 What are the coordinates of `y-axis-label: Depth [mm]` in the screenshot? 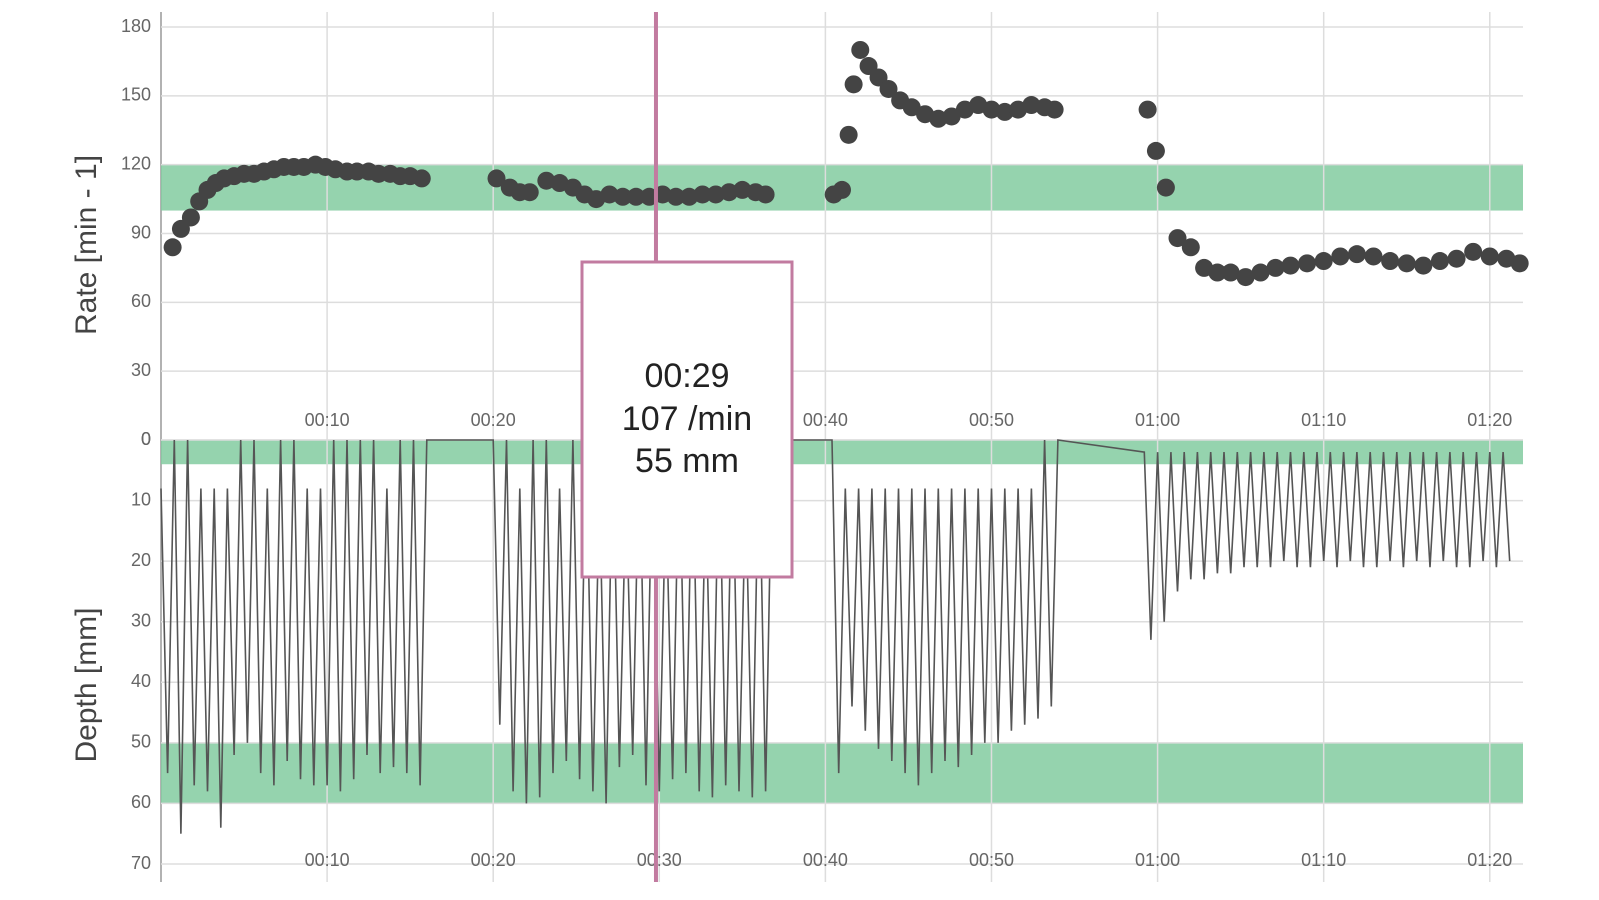 It's located at (86, 684).